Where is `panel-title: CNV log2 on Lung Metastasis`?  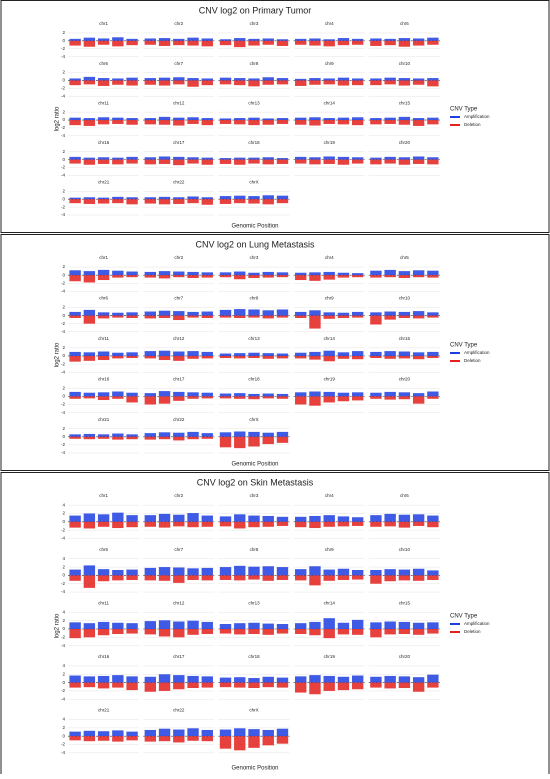
panel-title: CNV log2 on Lung Metastasis is located at coordinates (255, 244).